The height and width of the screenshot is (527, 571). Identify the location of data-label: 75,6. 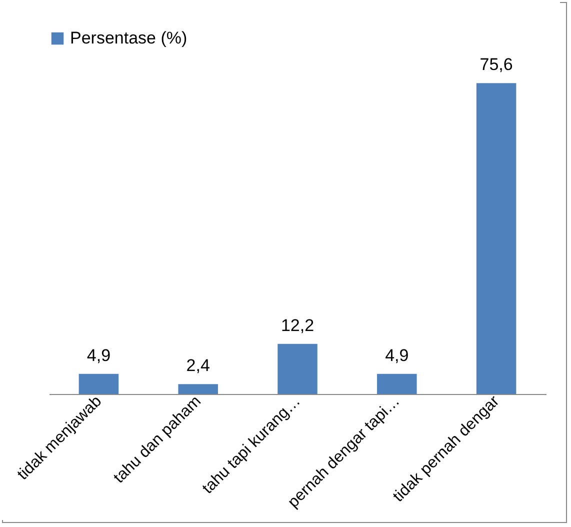
(496, 64).